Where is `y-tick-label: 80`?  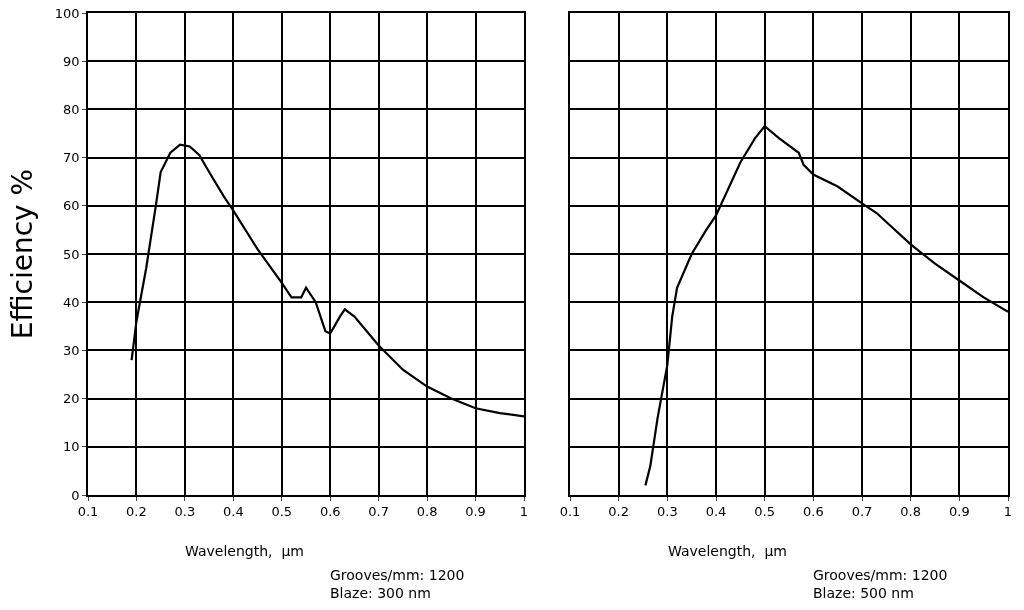
y-tick-label: 80 is located at coordinates (71, 109).